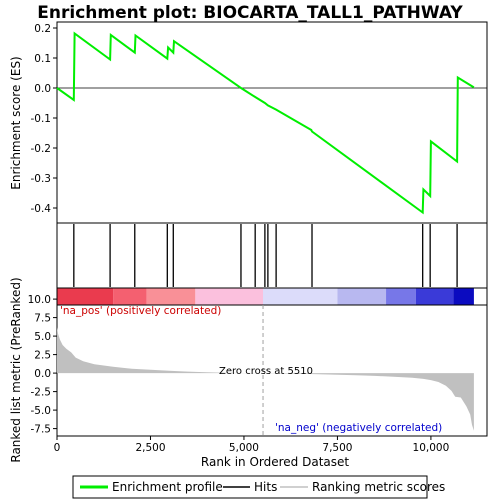 The width and height of the screenshot is (500, 500). What do you see at coordinates (250, 13) in the screenshot?
I see `chart-title: Enrichment plot: BIOCARTA_TALL1_PATHWAY` at bounding box center [250, 13].